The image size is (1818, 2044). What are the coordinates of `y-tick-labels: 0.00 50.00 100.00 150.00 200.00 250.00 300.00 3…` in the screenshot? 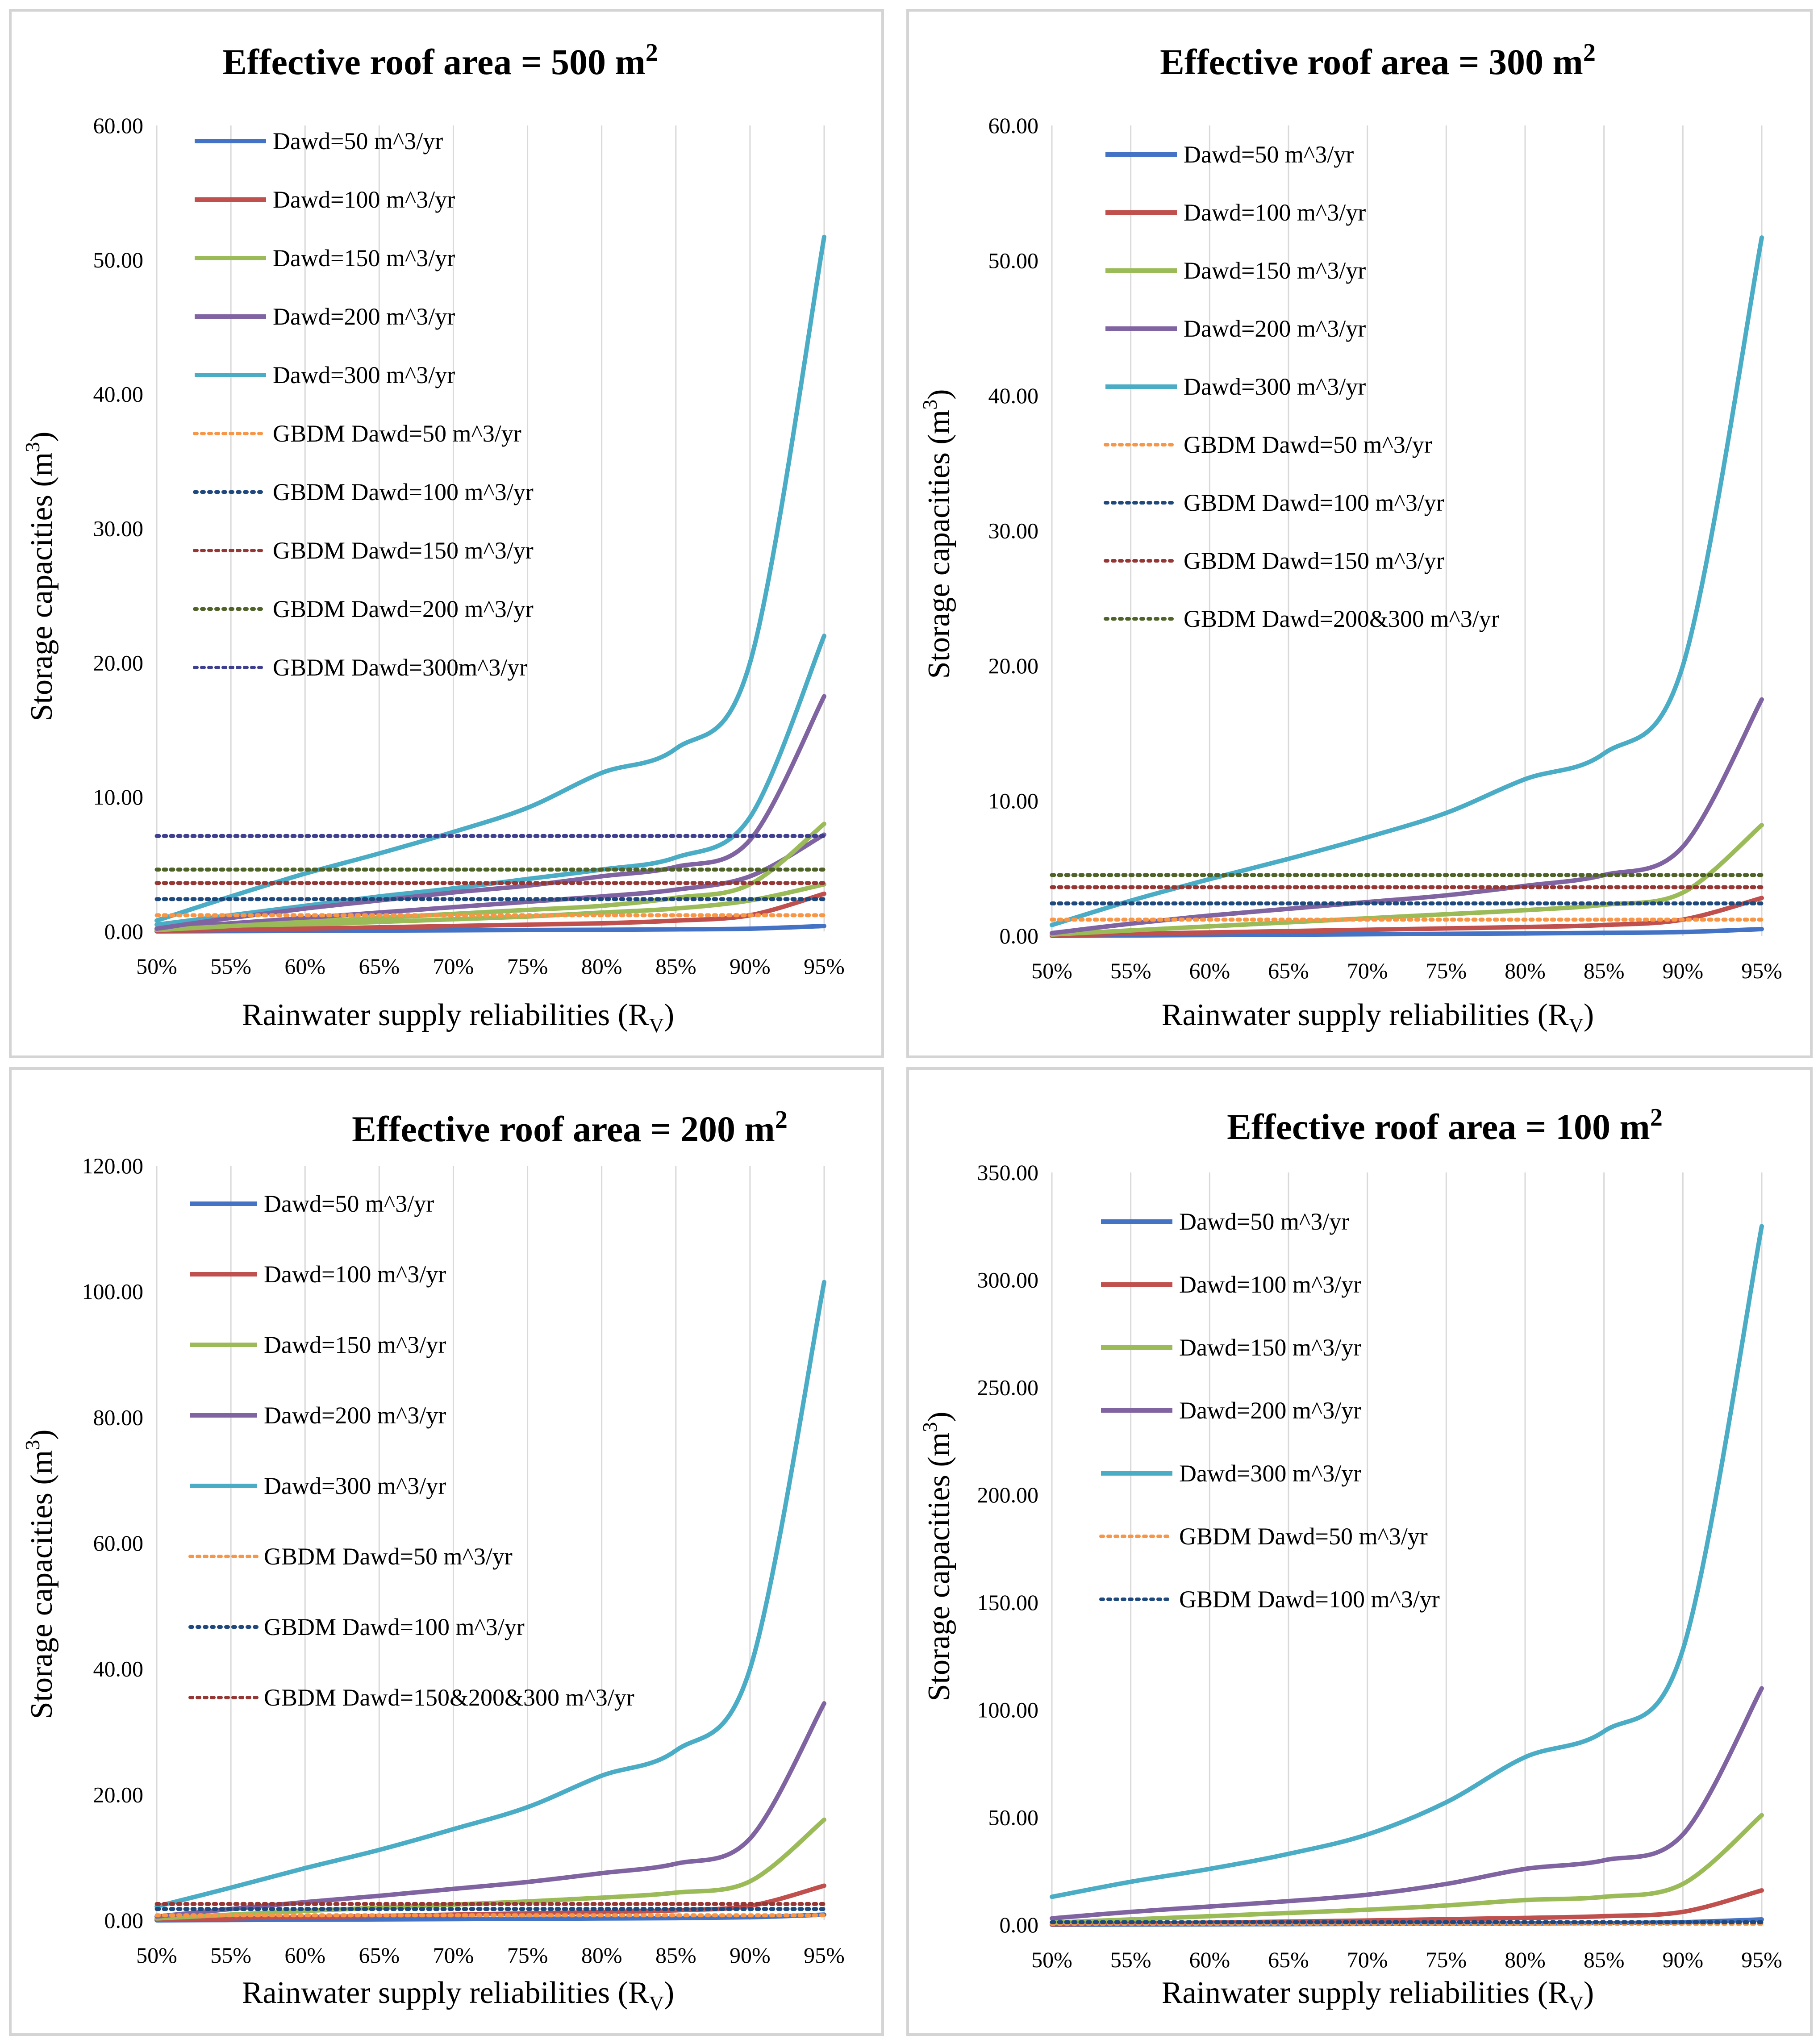 It's located at (1008, 1548).